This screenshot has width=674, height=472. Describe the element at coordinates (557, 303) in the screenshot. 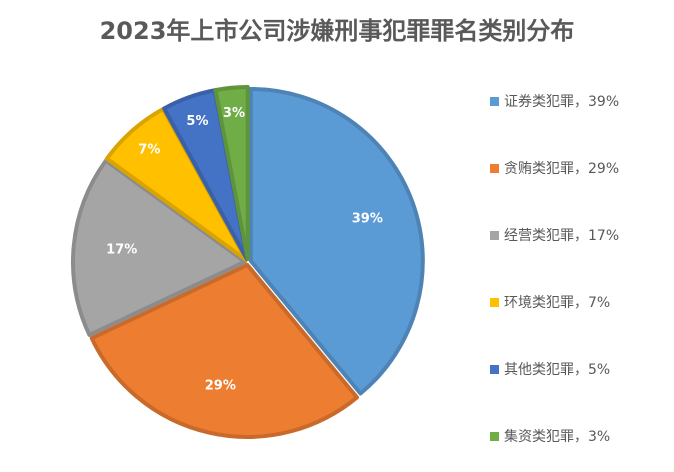

I see `legend-label: 环境类犯罪，7%` at that location.